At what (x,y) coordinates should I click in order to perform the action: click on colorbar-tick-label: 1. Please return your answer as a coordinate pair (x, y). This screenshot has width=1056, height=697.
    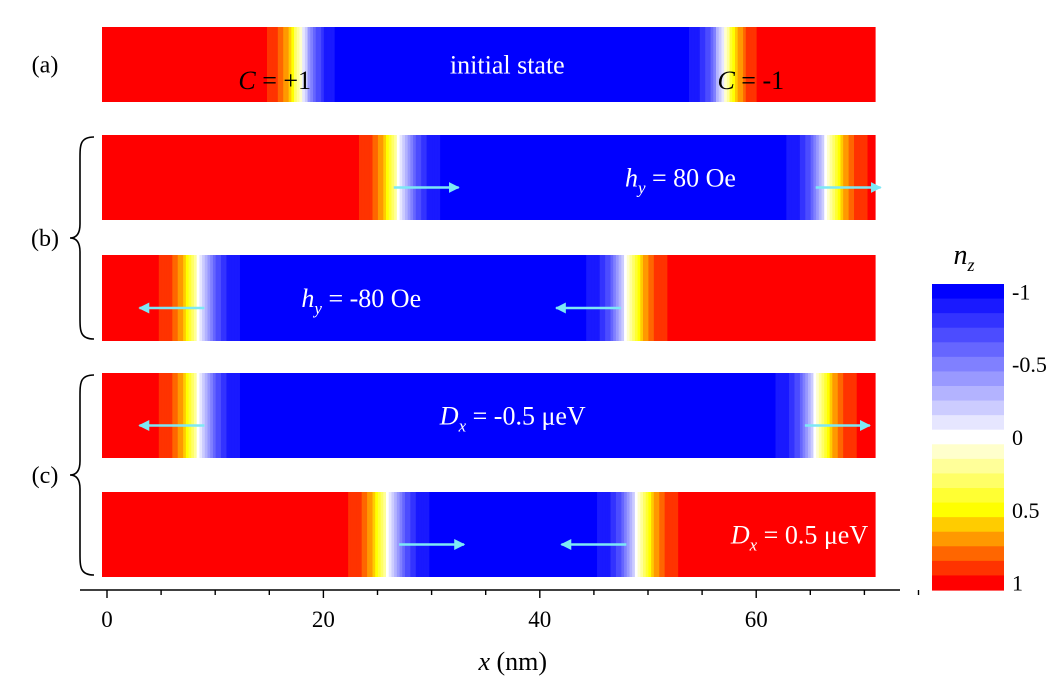
    Looking at the image, I should click on (1017, 583).